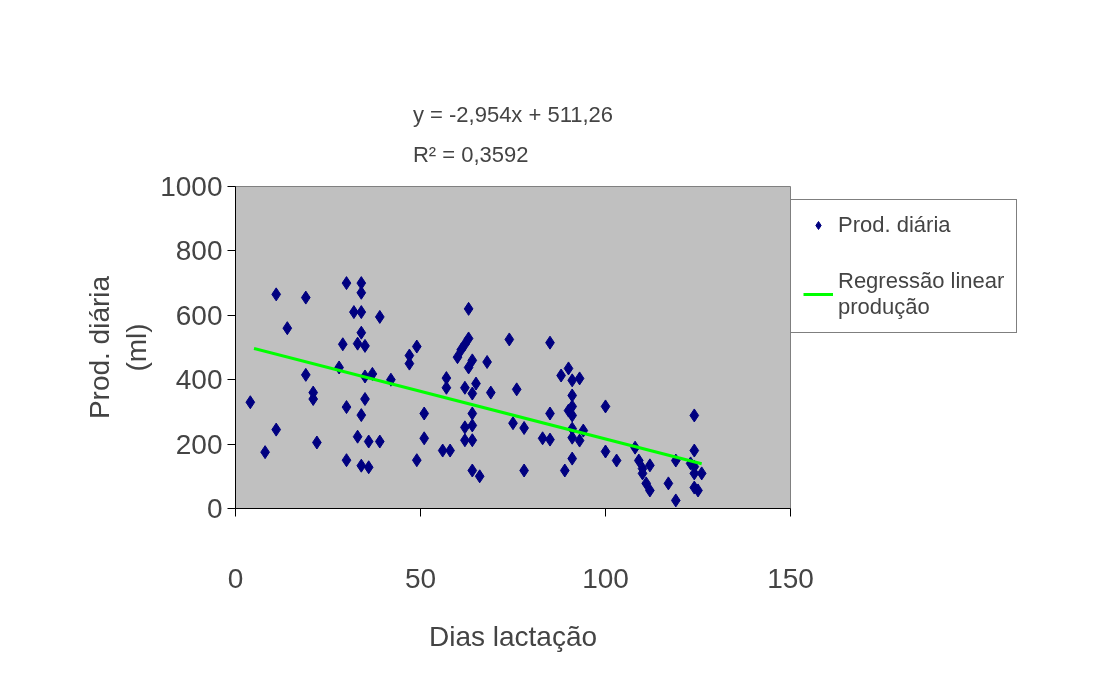 This screenshot has height=692, width=1107. I want to click on y-tick-label: 800, so click(199, 251).